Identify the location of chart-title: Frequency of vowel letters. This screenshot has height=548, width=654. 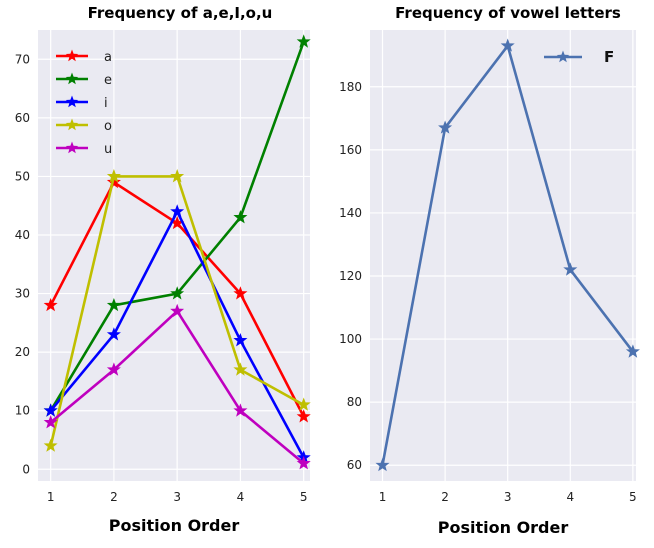
(508, 13).